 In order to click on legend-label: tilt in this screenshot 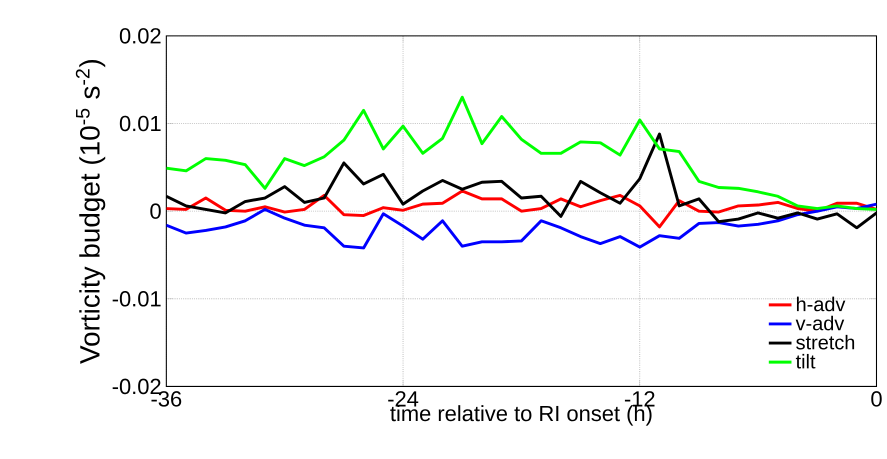, I will do `click(806, 361)`.